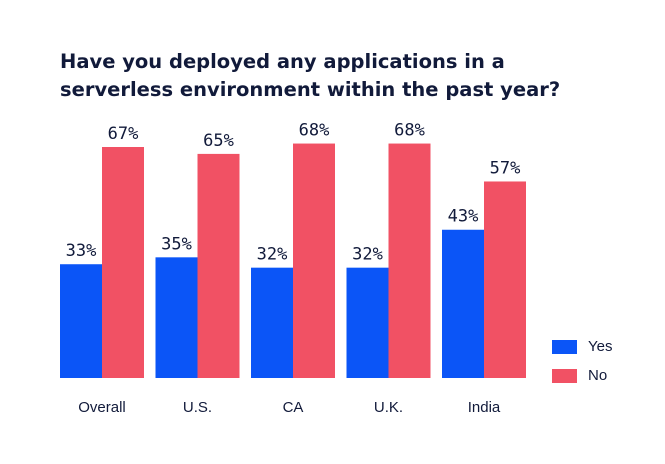 The height and width of the screenshot is (464, 665). I want to click on data-label-yes-ca: 32%, so click(272, 255).